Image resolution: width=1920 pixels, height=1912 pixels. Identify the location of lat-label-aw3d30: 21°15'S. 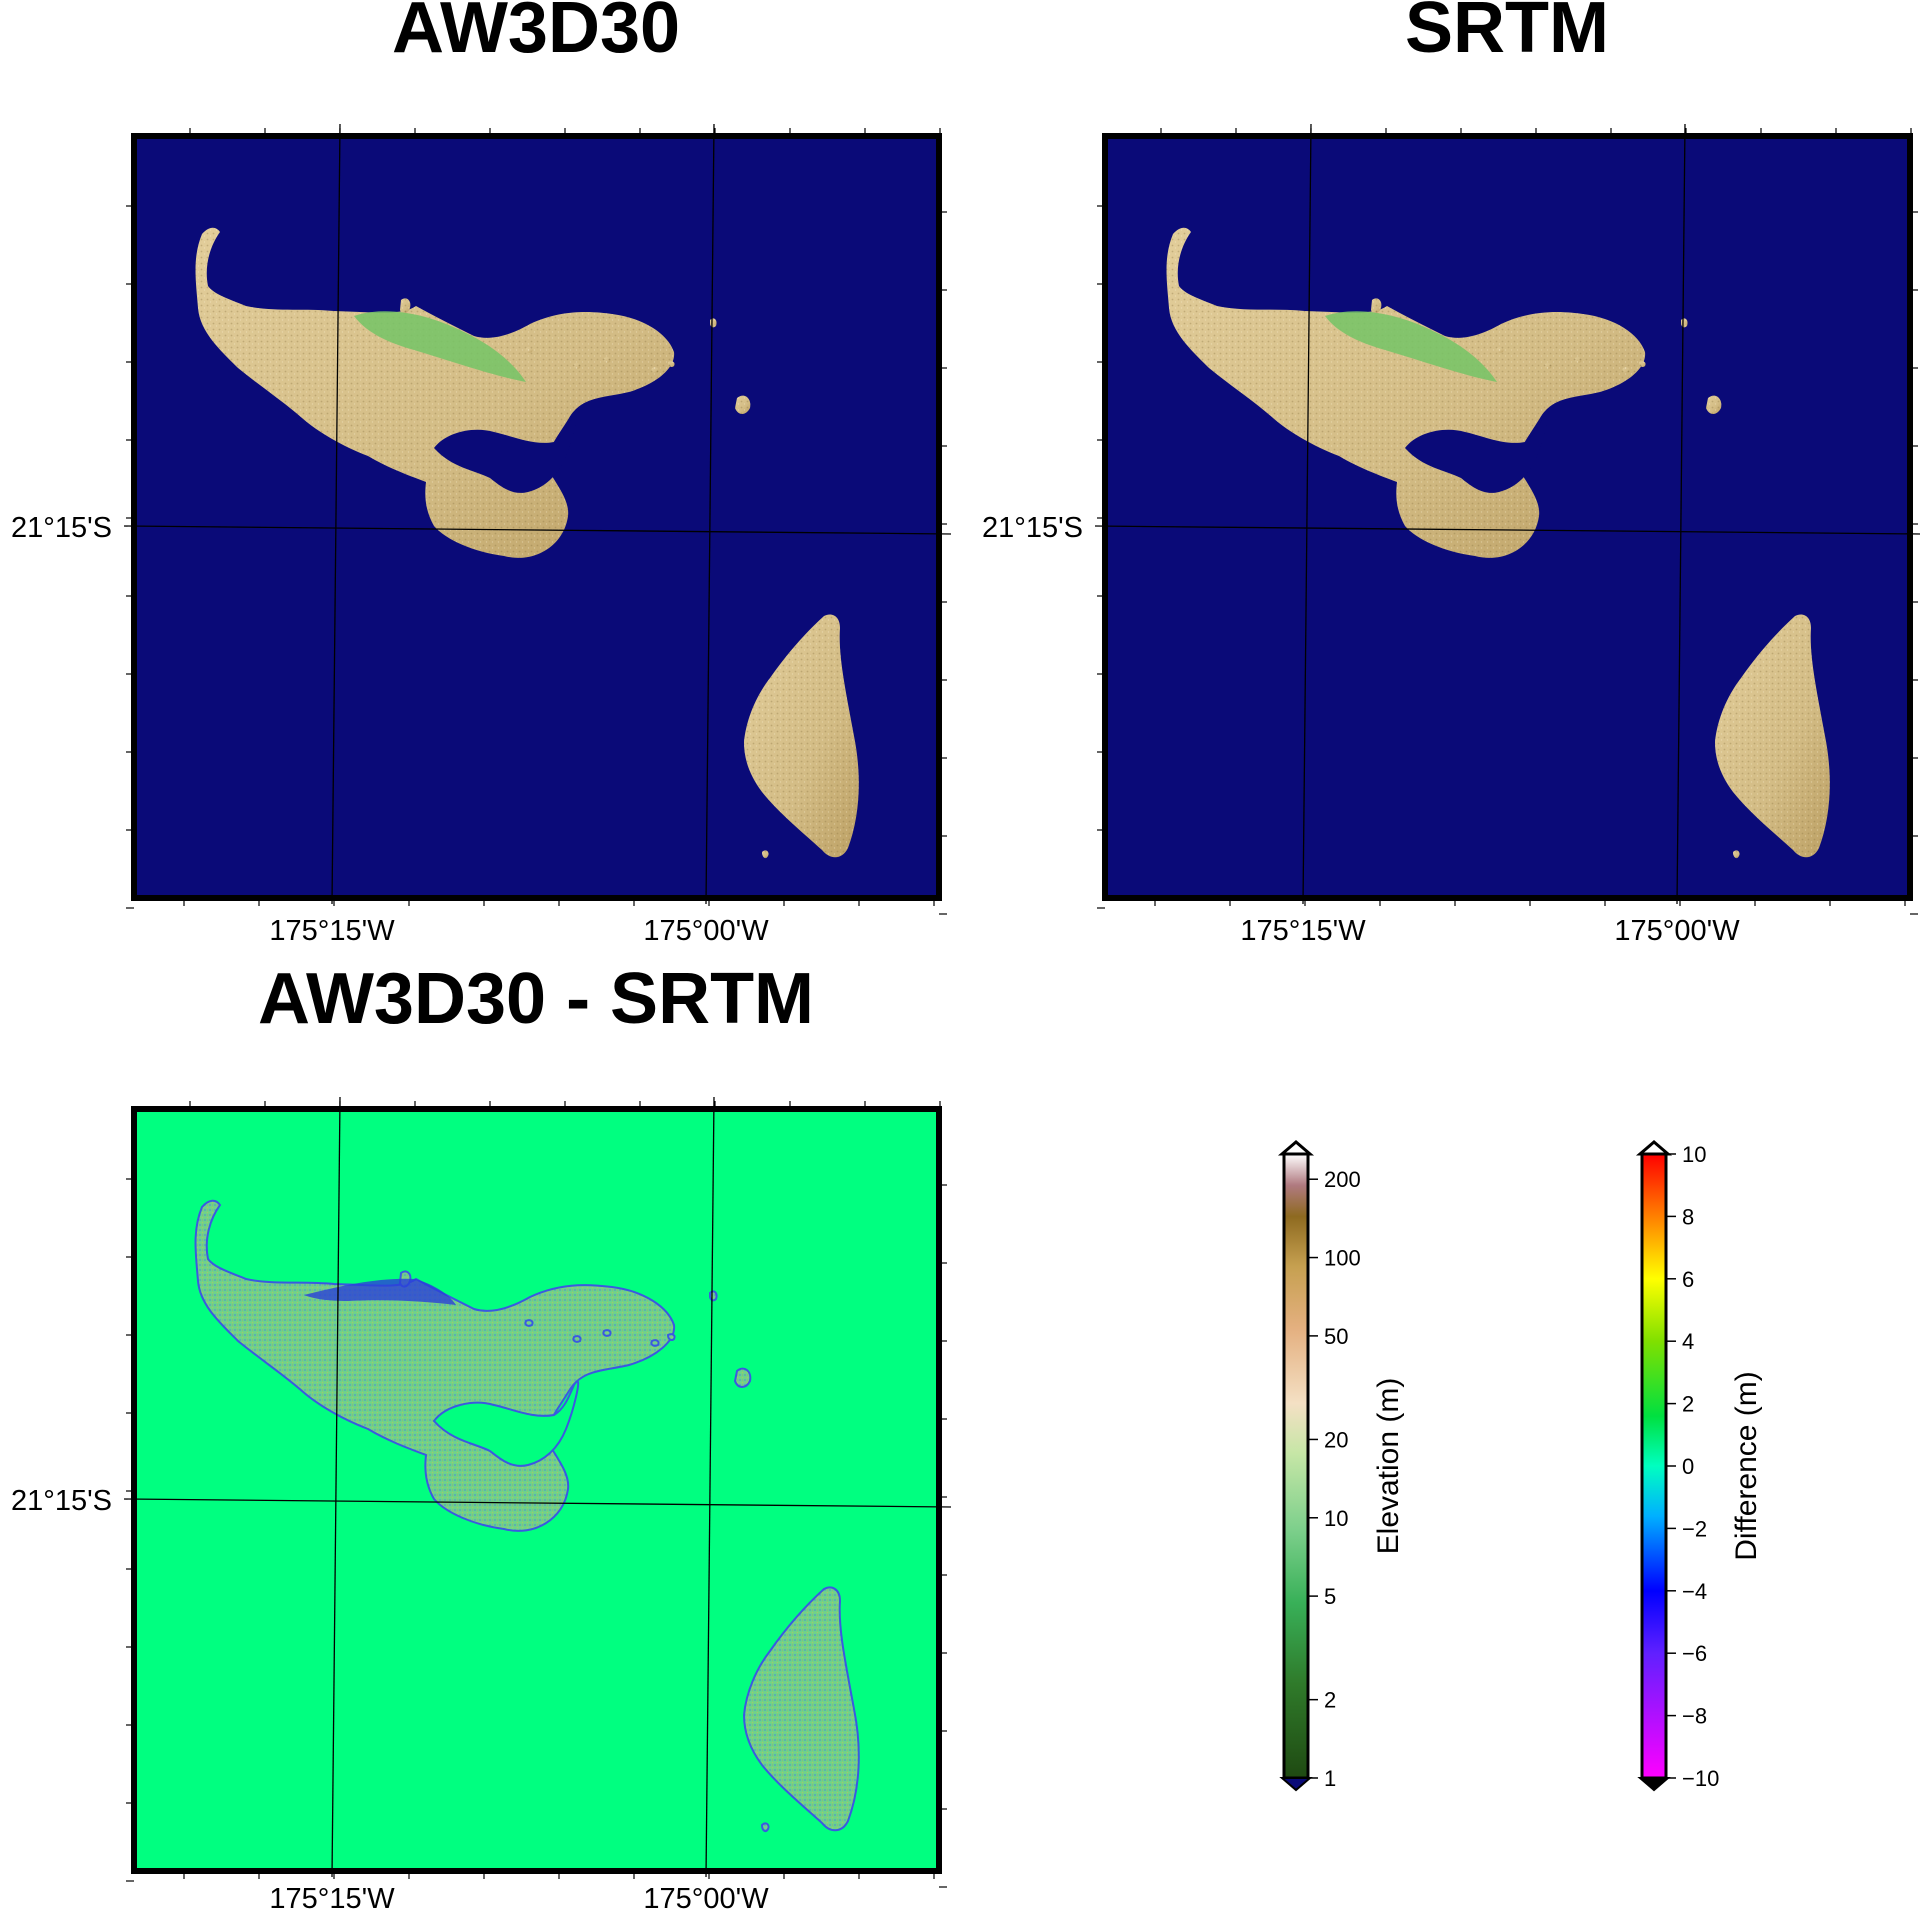
(61, 528).